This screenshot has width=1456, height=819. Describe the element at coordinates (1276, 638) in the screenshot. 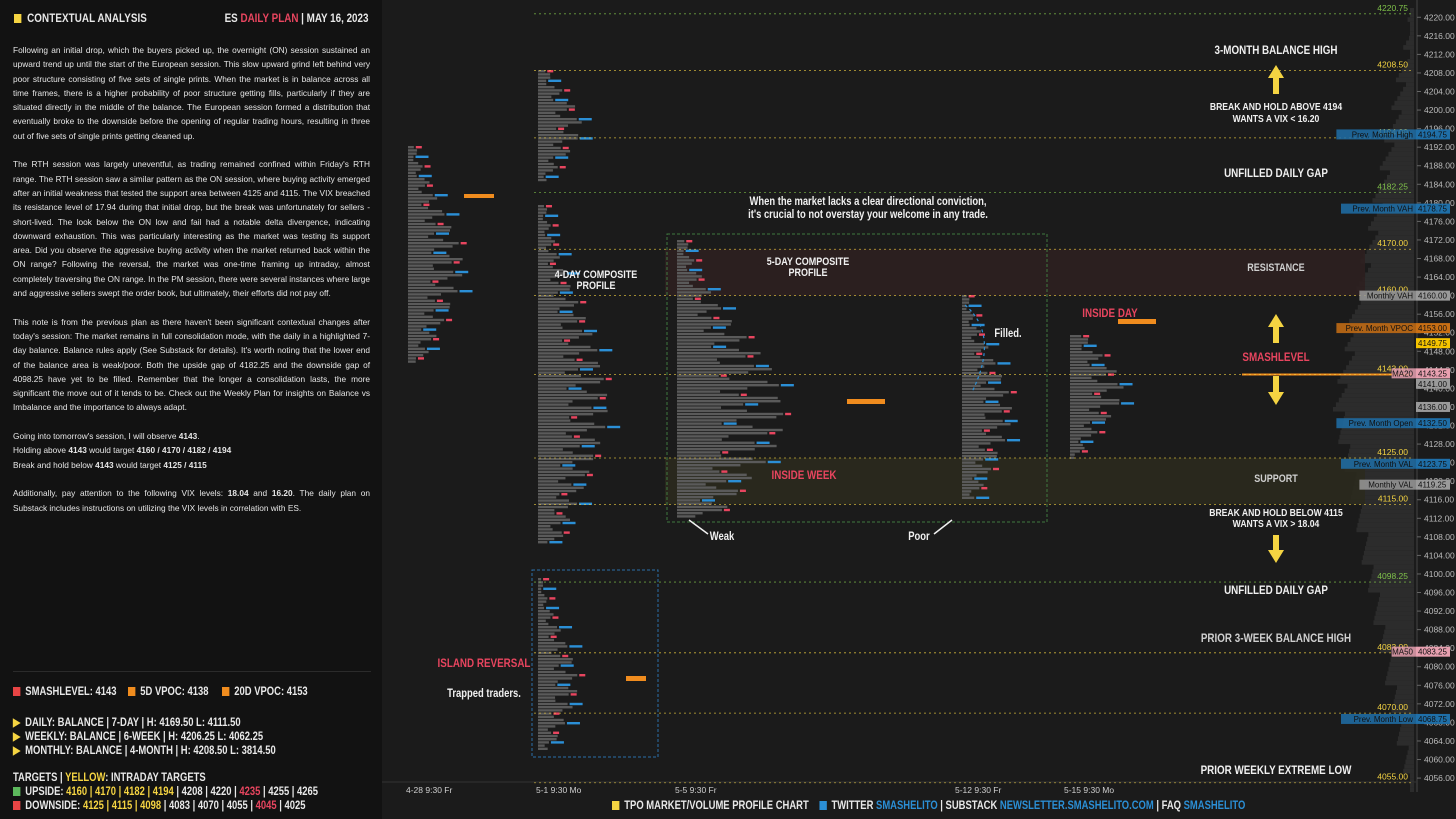

I see `annotation-prior-3-week-high: PRIOR 3-WEEK BALANCE HIGH` at that location.